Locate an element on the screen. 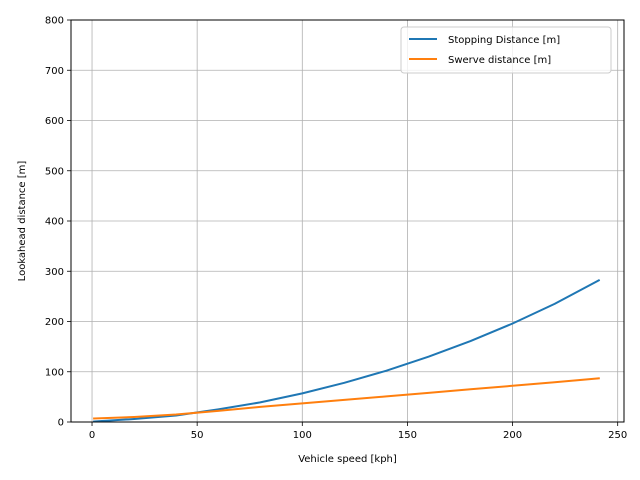 The image size is (640, 480). y-tick-label: 600 is located at coordinates (54, 121).